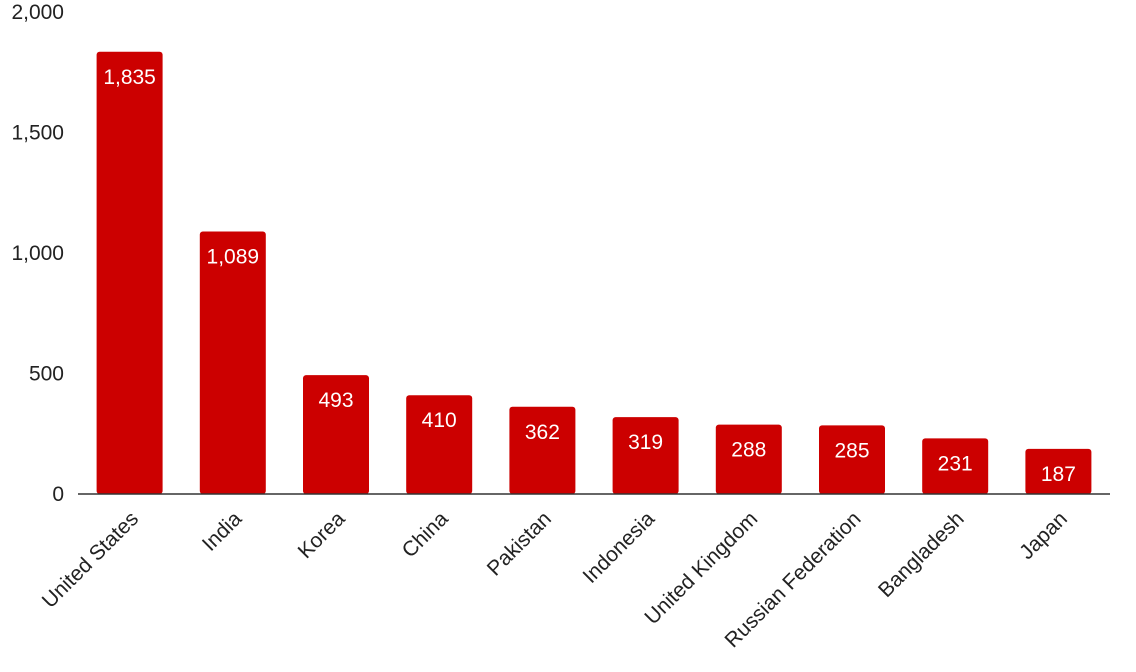 The image size is (1136, 672). Describe the element at coordinates (90, 559) in the screenshot. I see `x-tick-label: United States` at that location.